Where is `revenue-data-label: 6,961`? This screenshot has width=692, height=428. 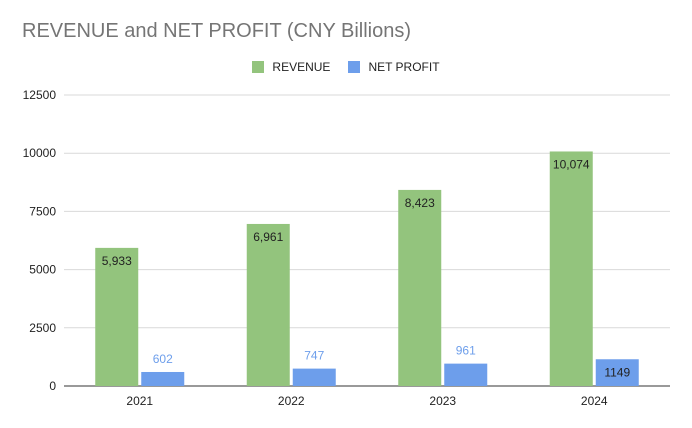 revenue-data-label: 6,961 is located at coordinates (268, 237).